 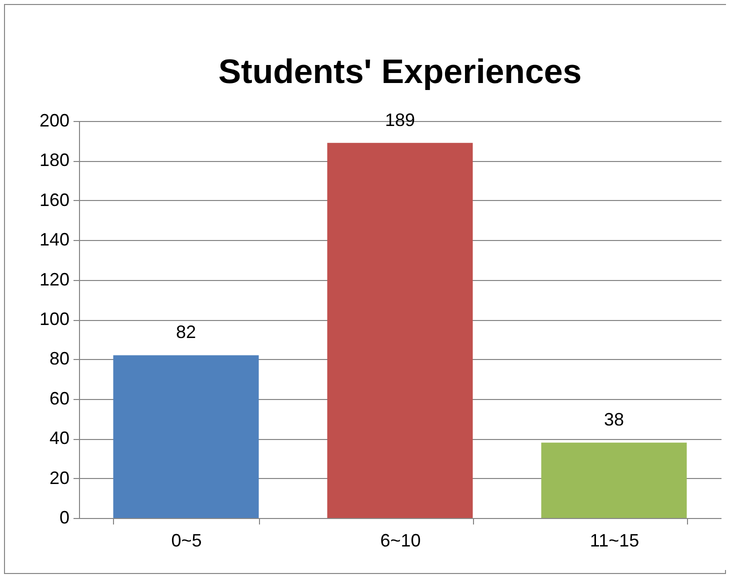 What do you see at coordinates (59, 438) in the screenshot?
I see `y-tick-label: 40` at bounding box center [59, 438].